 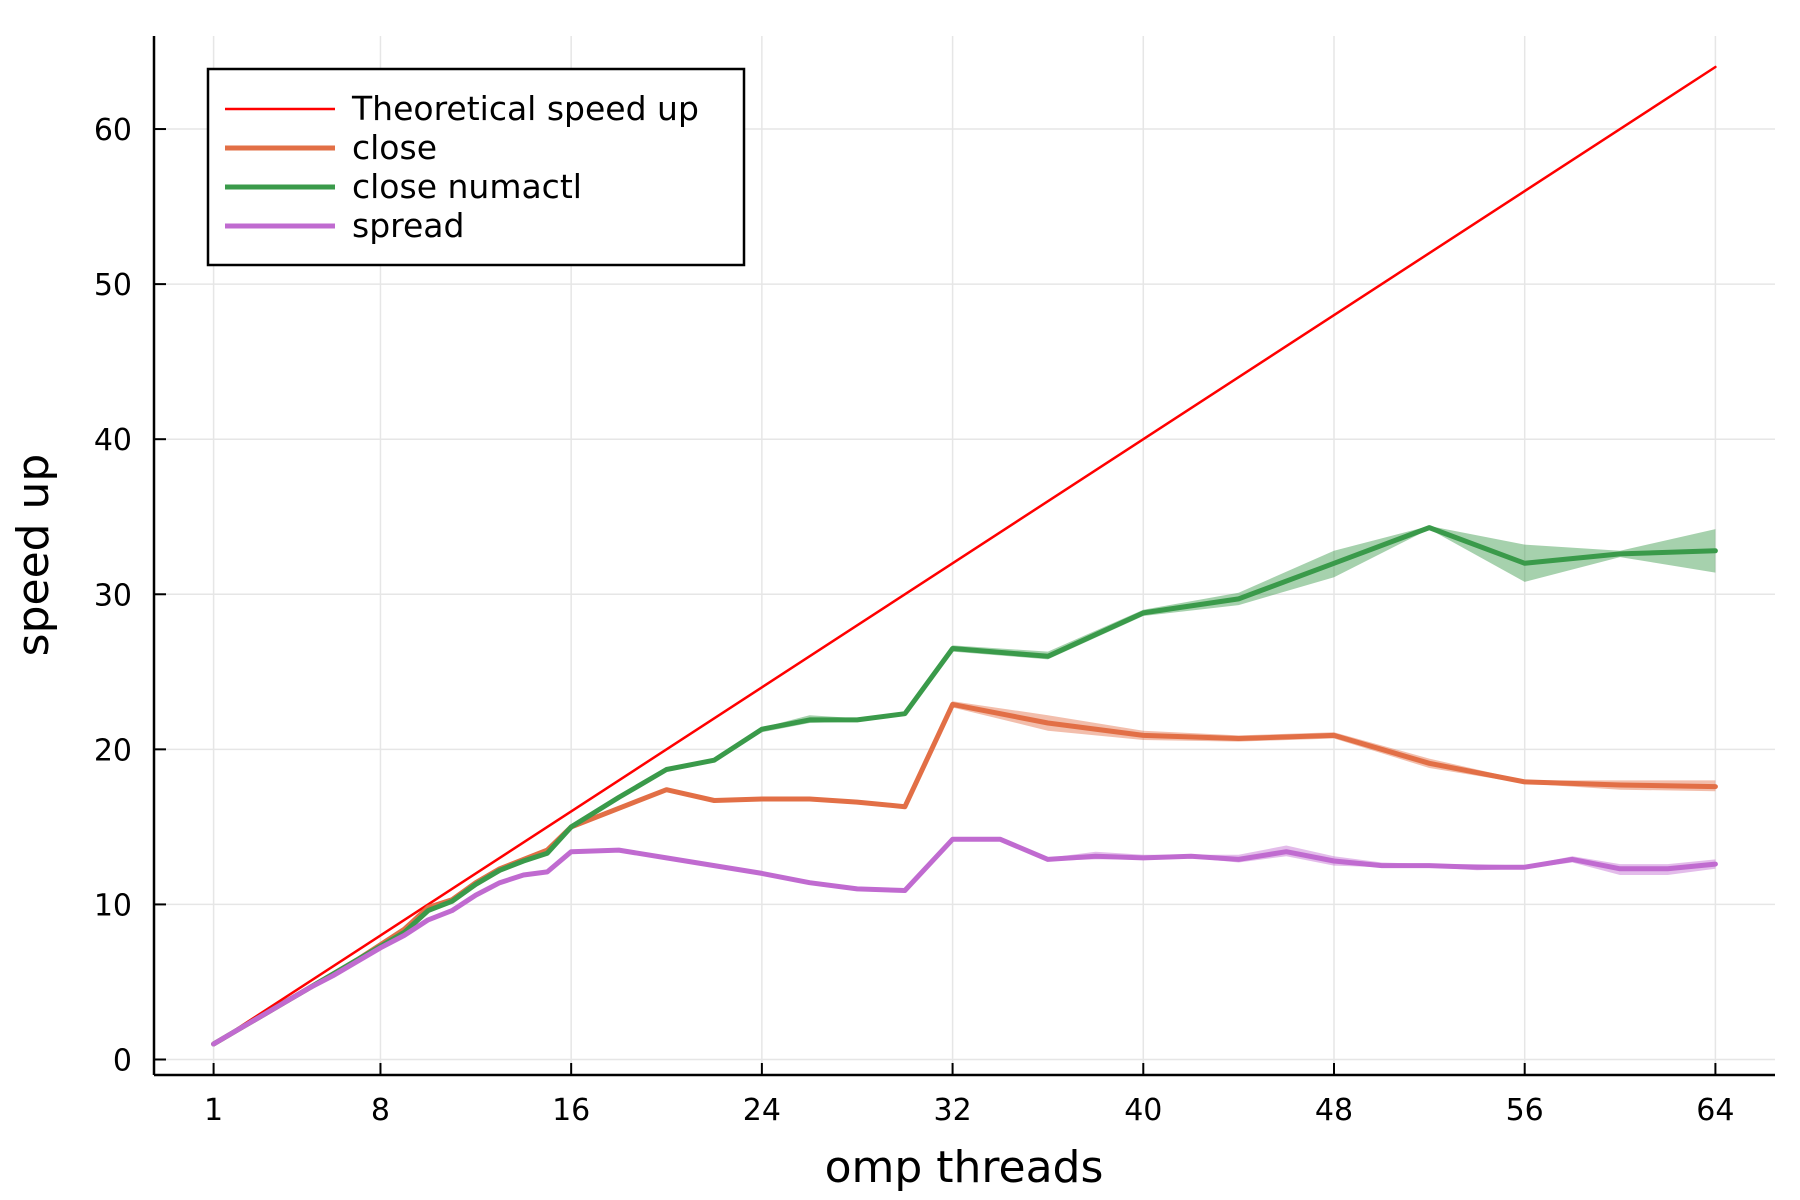 What do you see at coordinates (1715, 1110) in the screenshot?
I see `x-tick-label: 64` at bounding box center [1715, 1110].